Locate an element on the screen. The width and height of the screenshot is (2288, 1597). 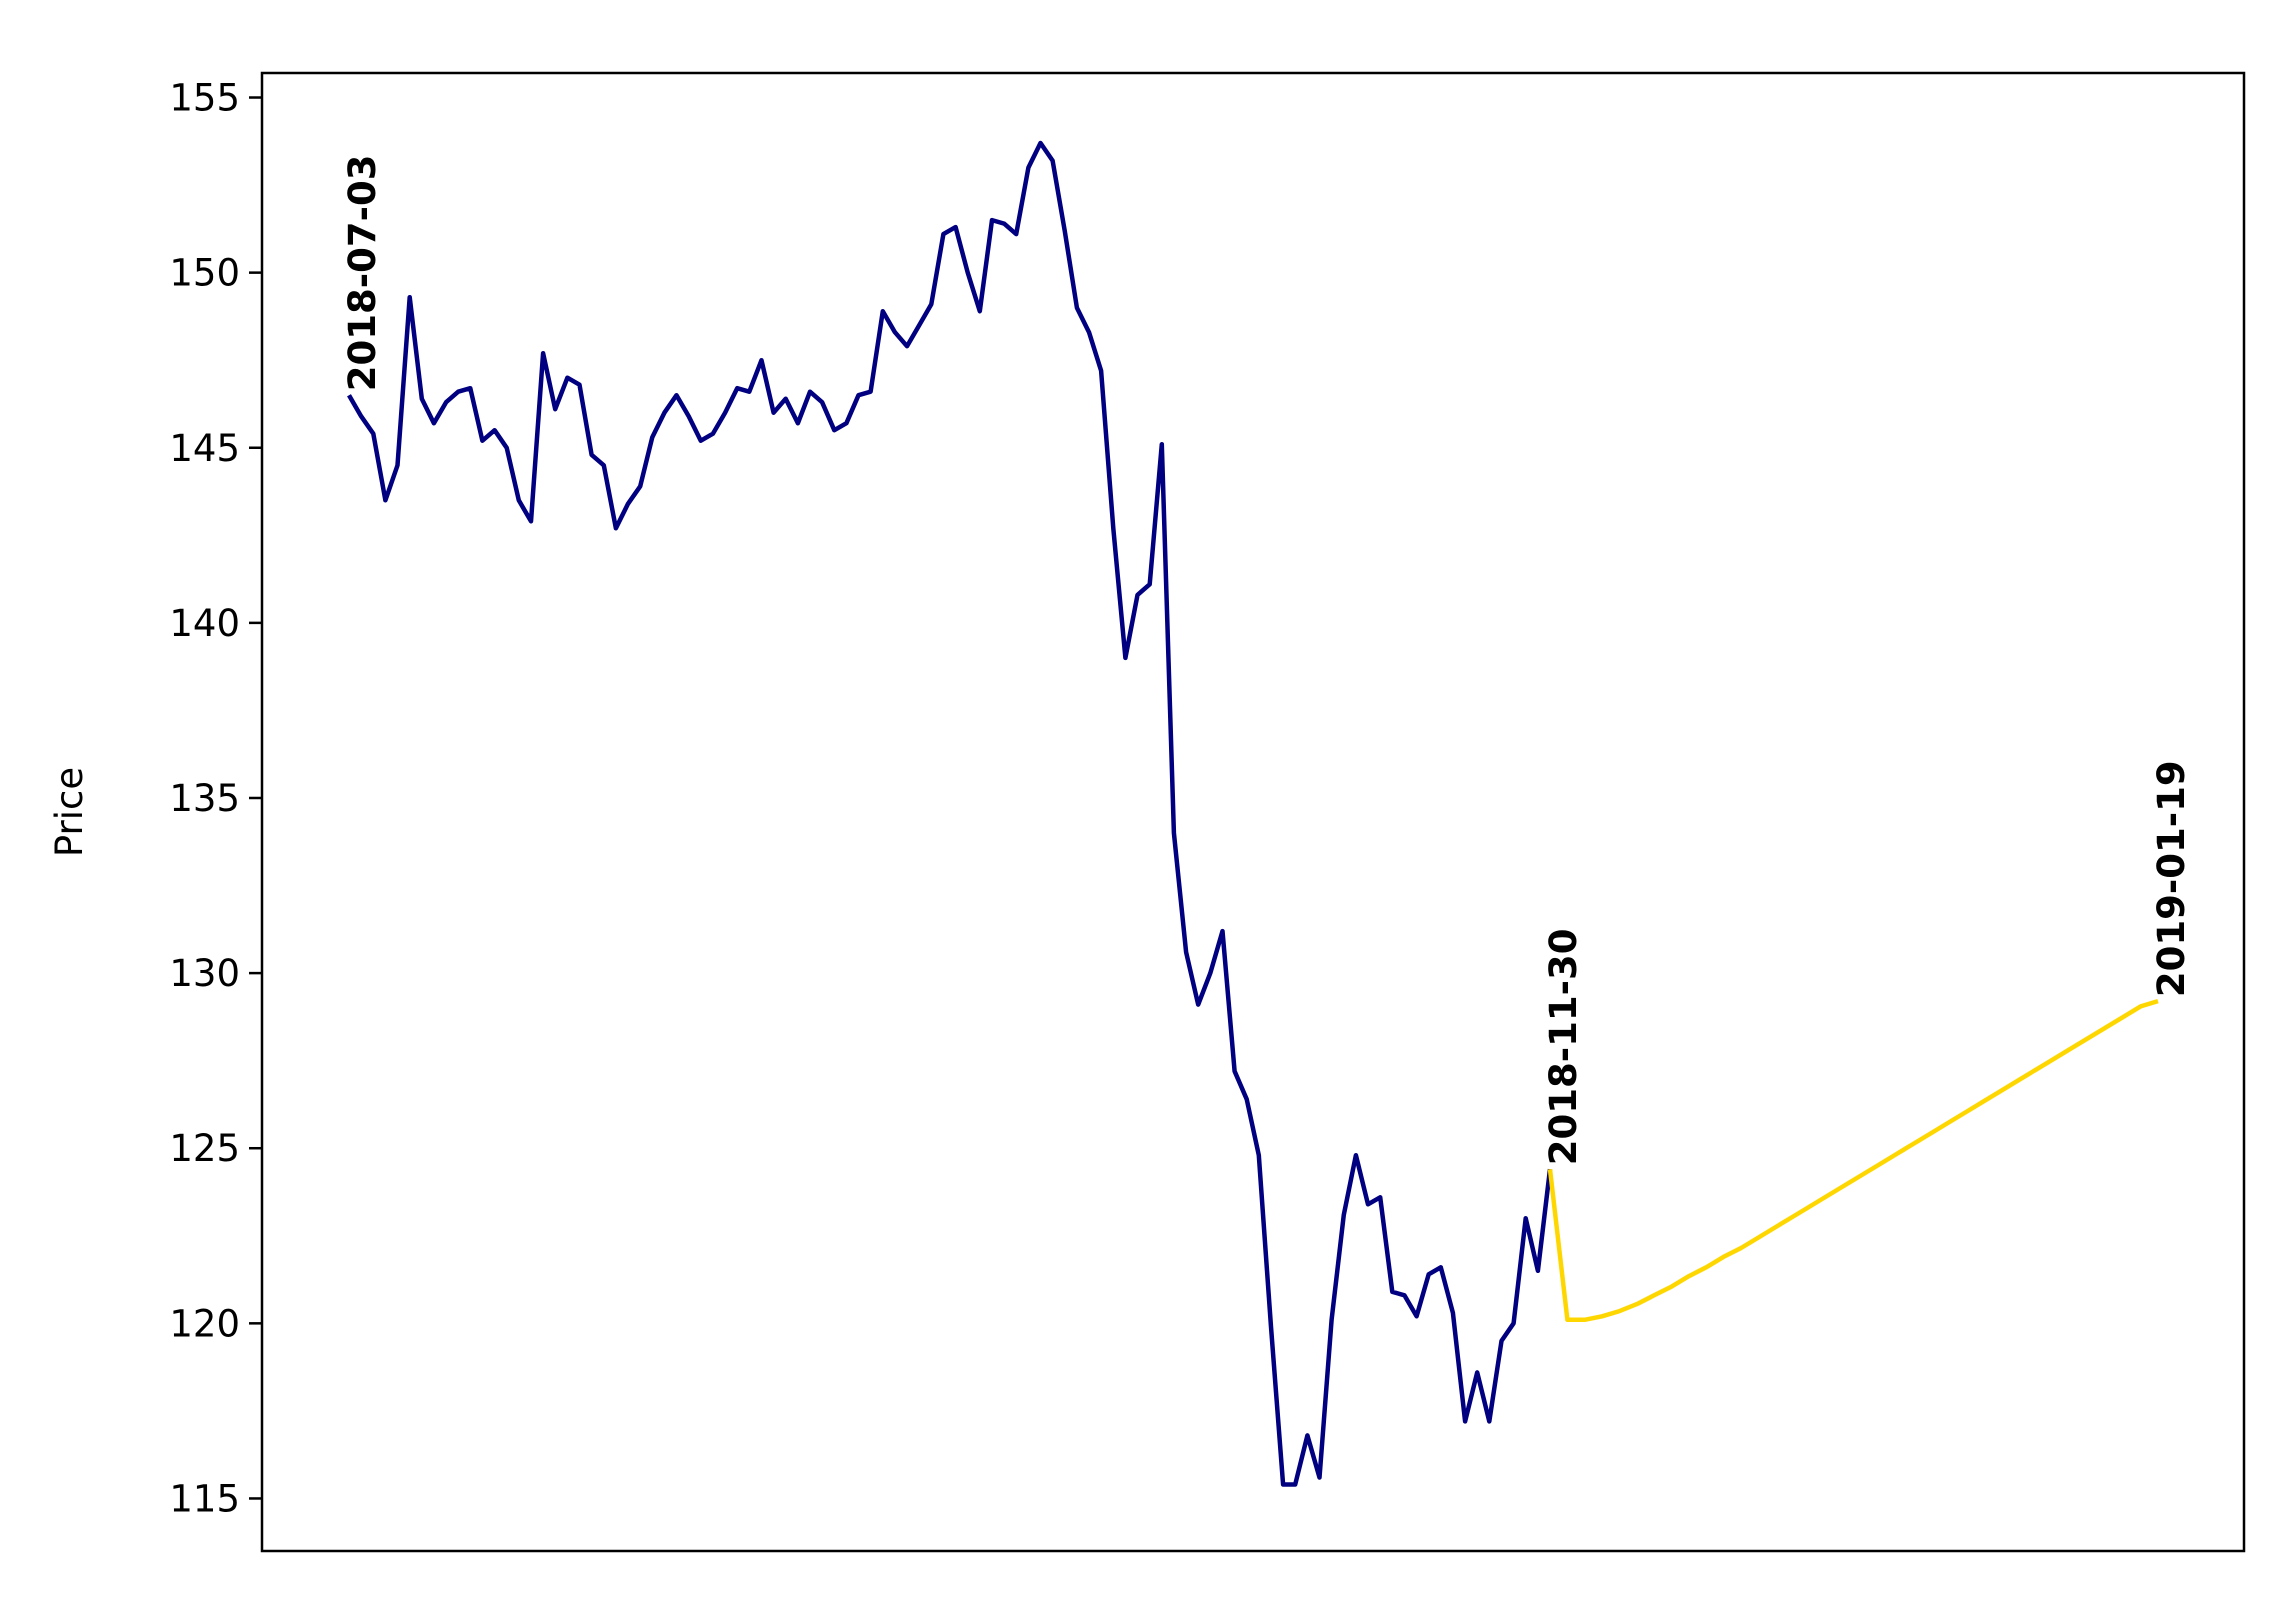
date-annotation: 2018-11-30 is located at coordinates (1563, 1047).